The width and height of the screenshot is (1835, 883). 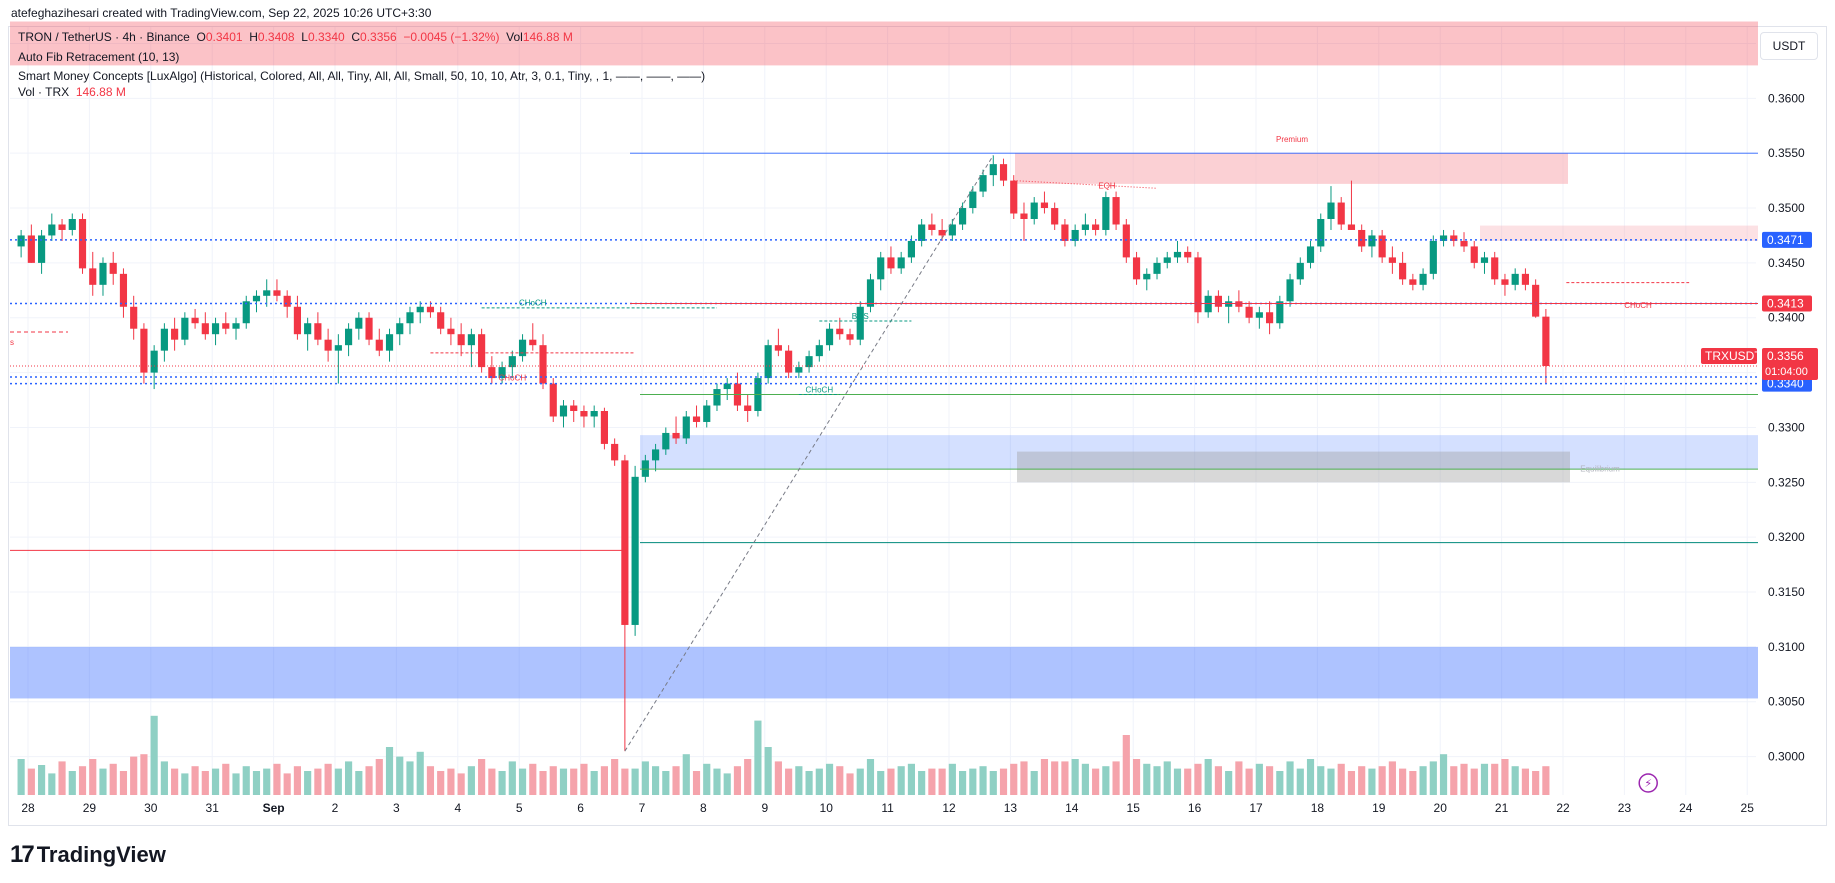 What do you see at coordinates (335, 808) in the screenshot?
I see `time-tick-label: 2` at bounding box center [335, 808].